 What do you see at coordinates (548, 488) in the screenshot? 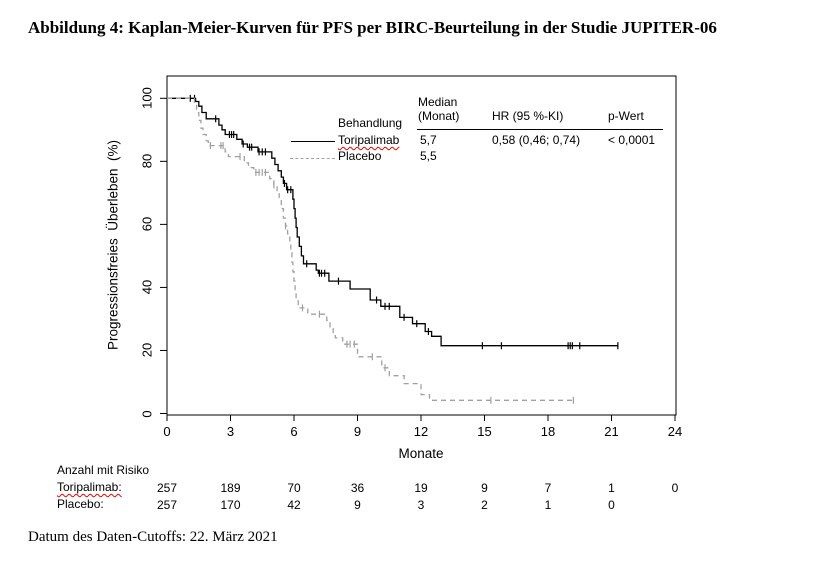
I see `risk-value: 7` at bounding box center [548, 488].